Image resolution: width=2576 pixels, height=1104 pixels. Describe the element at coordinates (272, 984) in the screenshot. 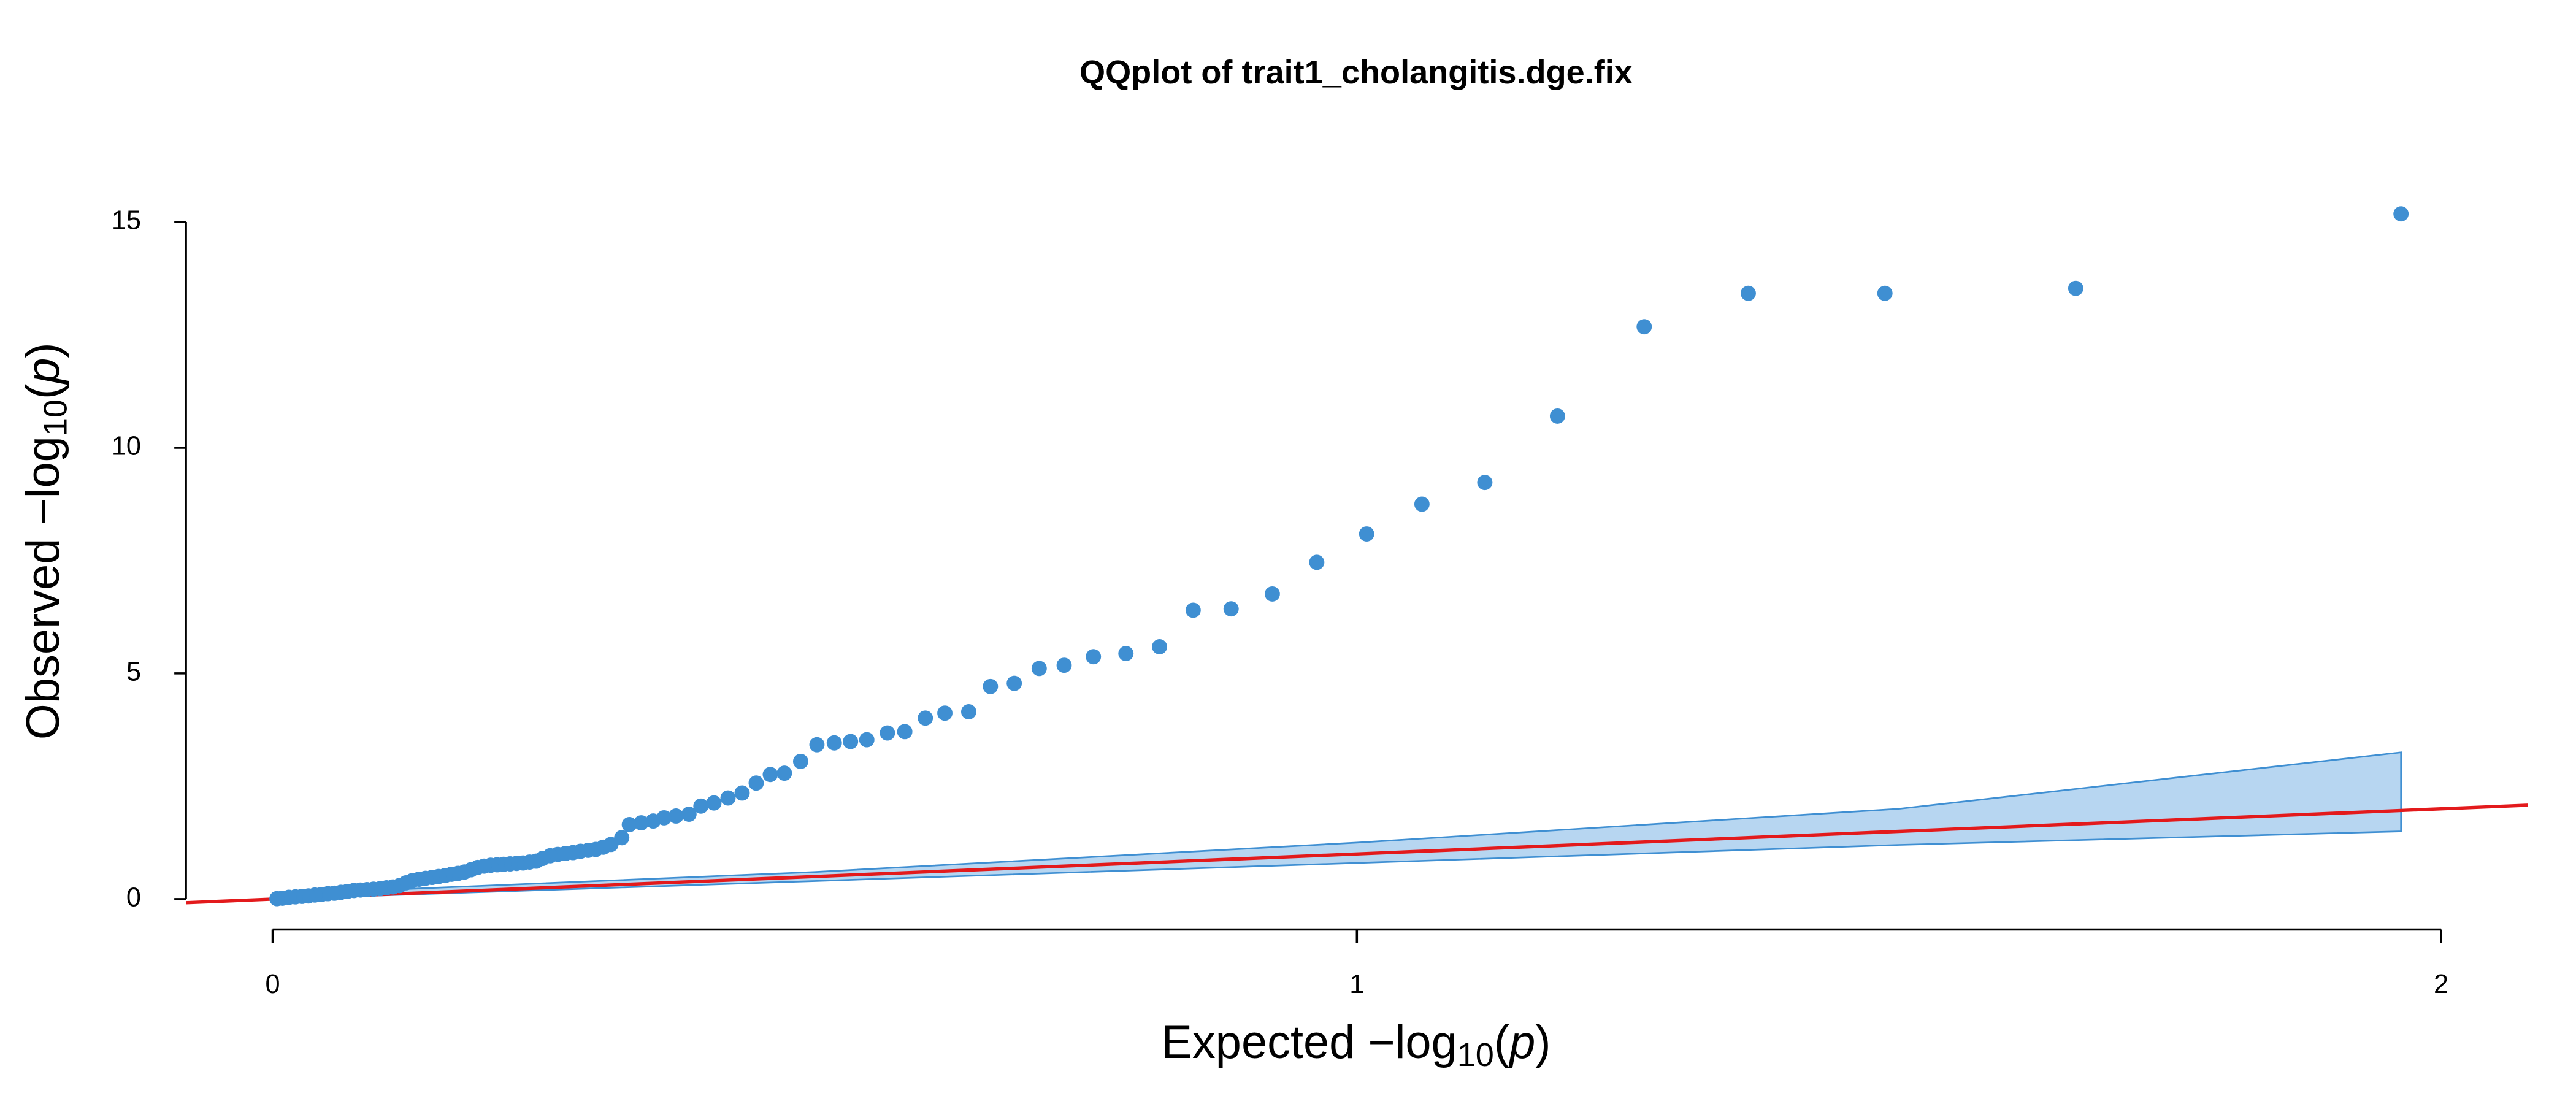

I see `x-tick-label: 0` at that location.